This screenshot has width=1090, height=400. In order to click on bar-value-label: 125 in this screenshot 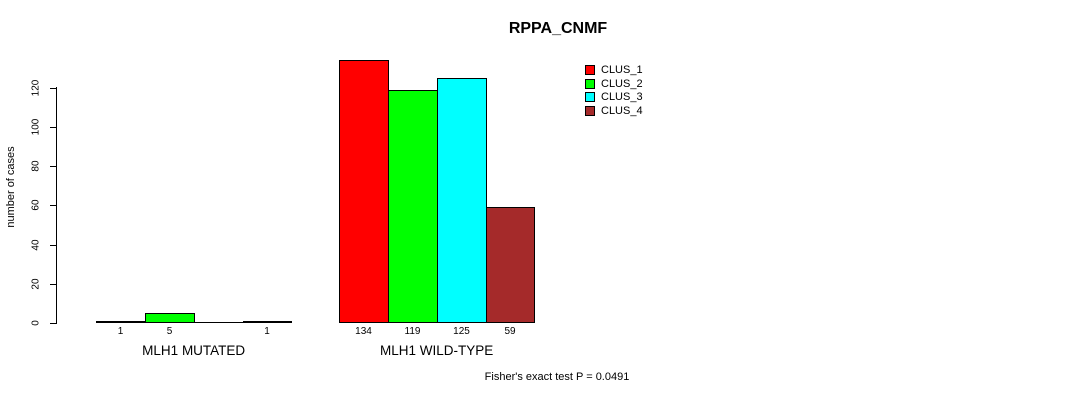, I will do `click(461, 331)`.